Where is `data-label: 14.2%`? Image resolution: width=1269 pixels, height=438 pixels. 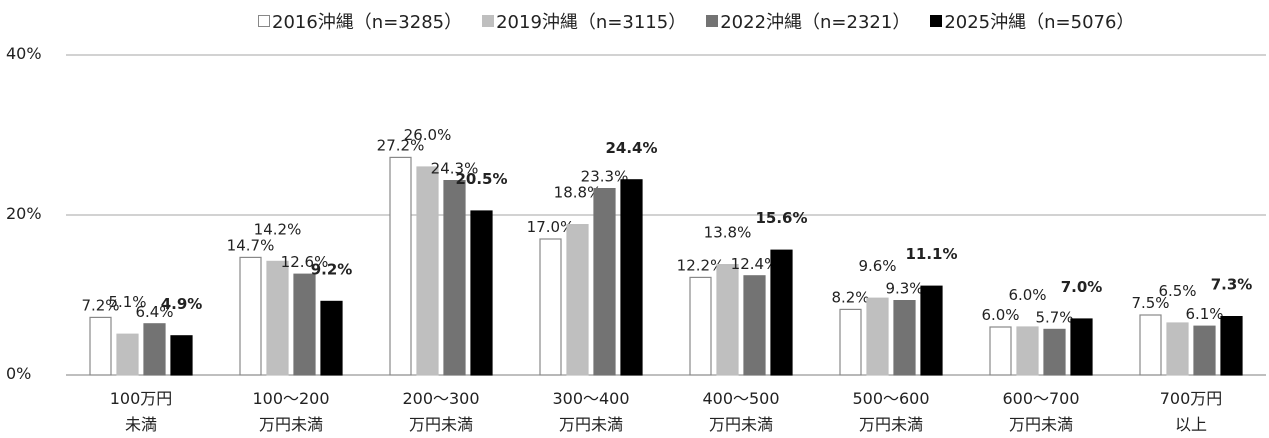 data-label: 14.2% is located at coordinates (278, 229).